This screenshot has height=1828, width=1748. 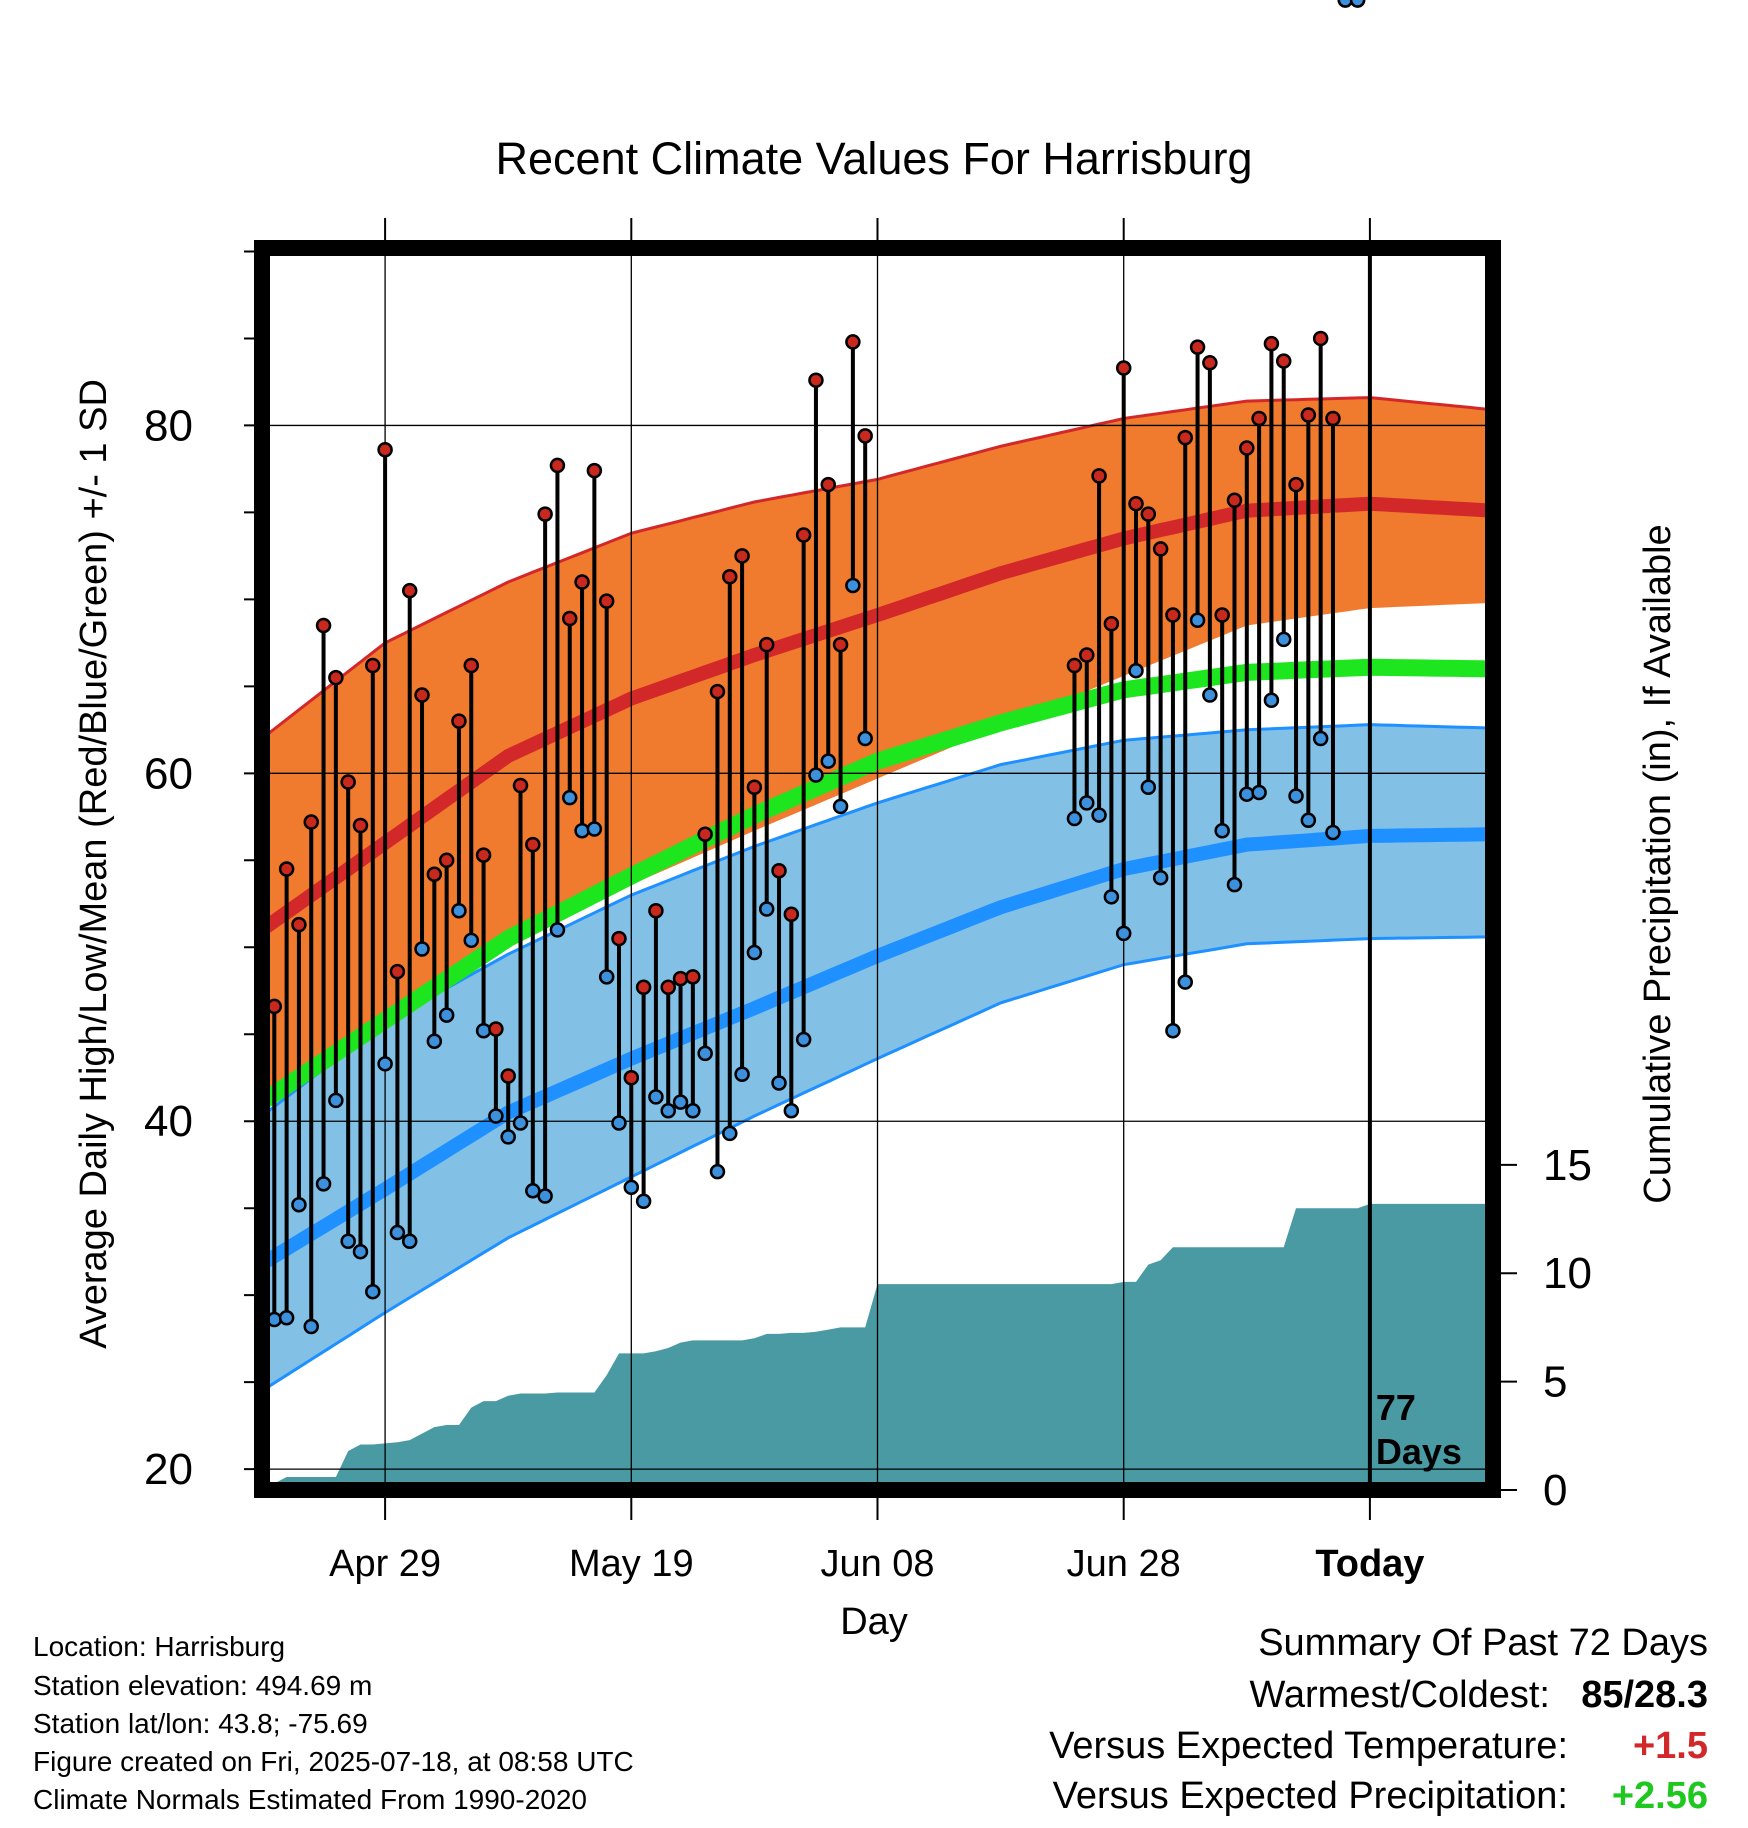 I want to click on y-tick-label: 20, so click(x=168, y=1469).